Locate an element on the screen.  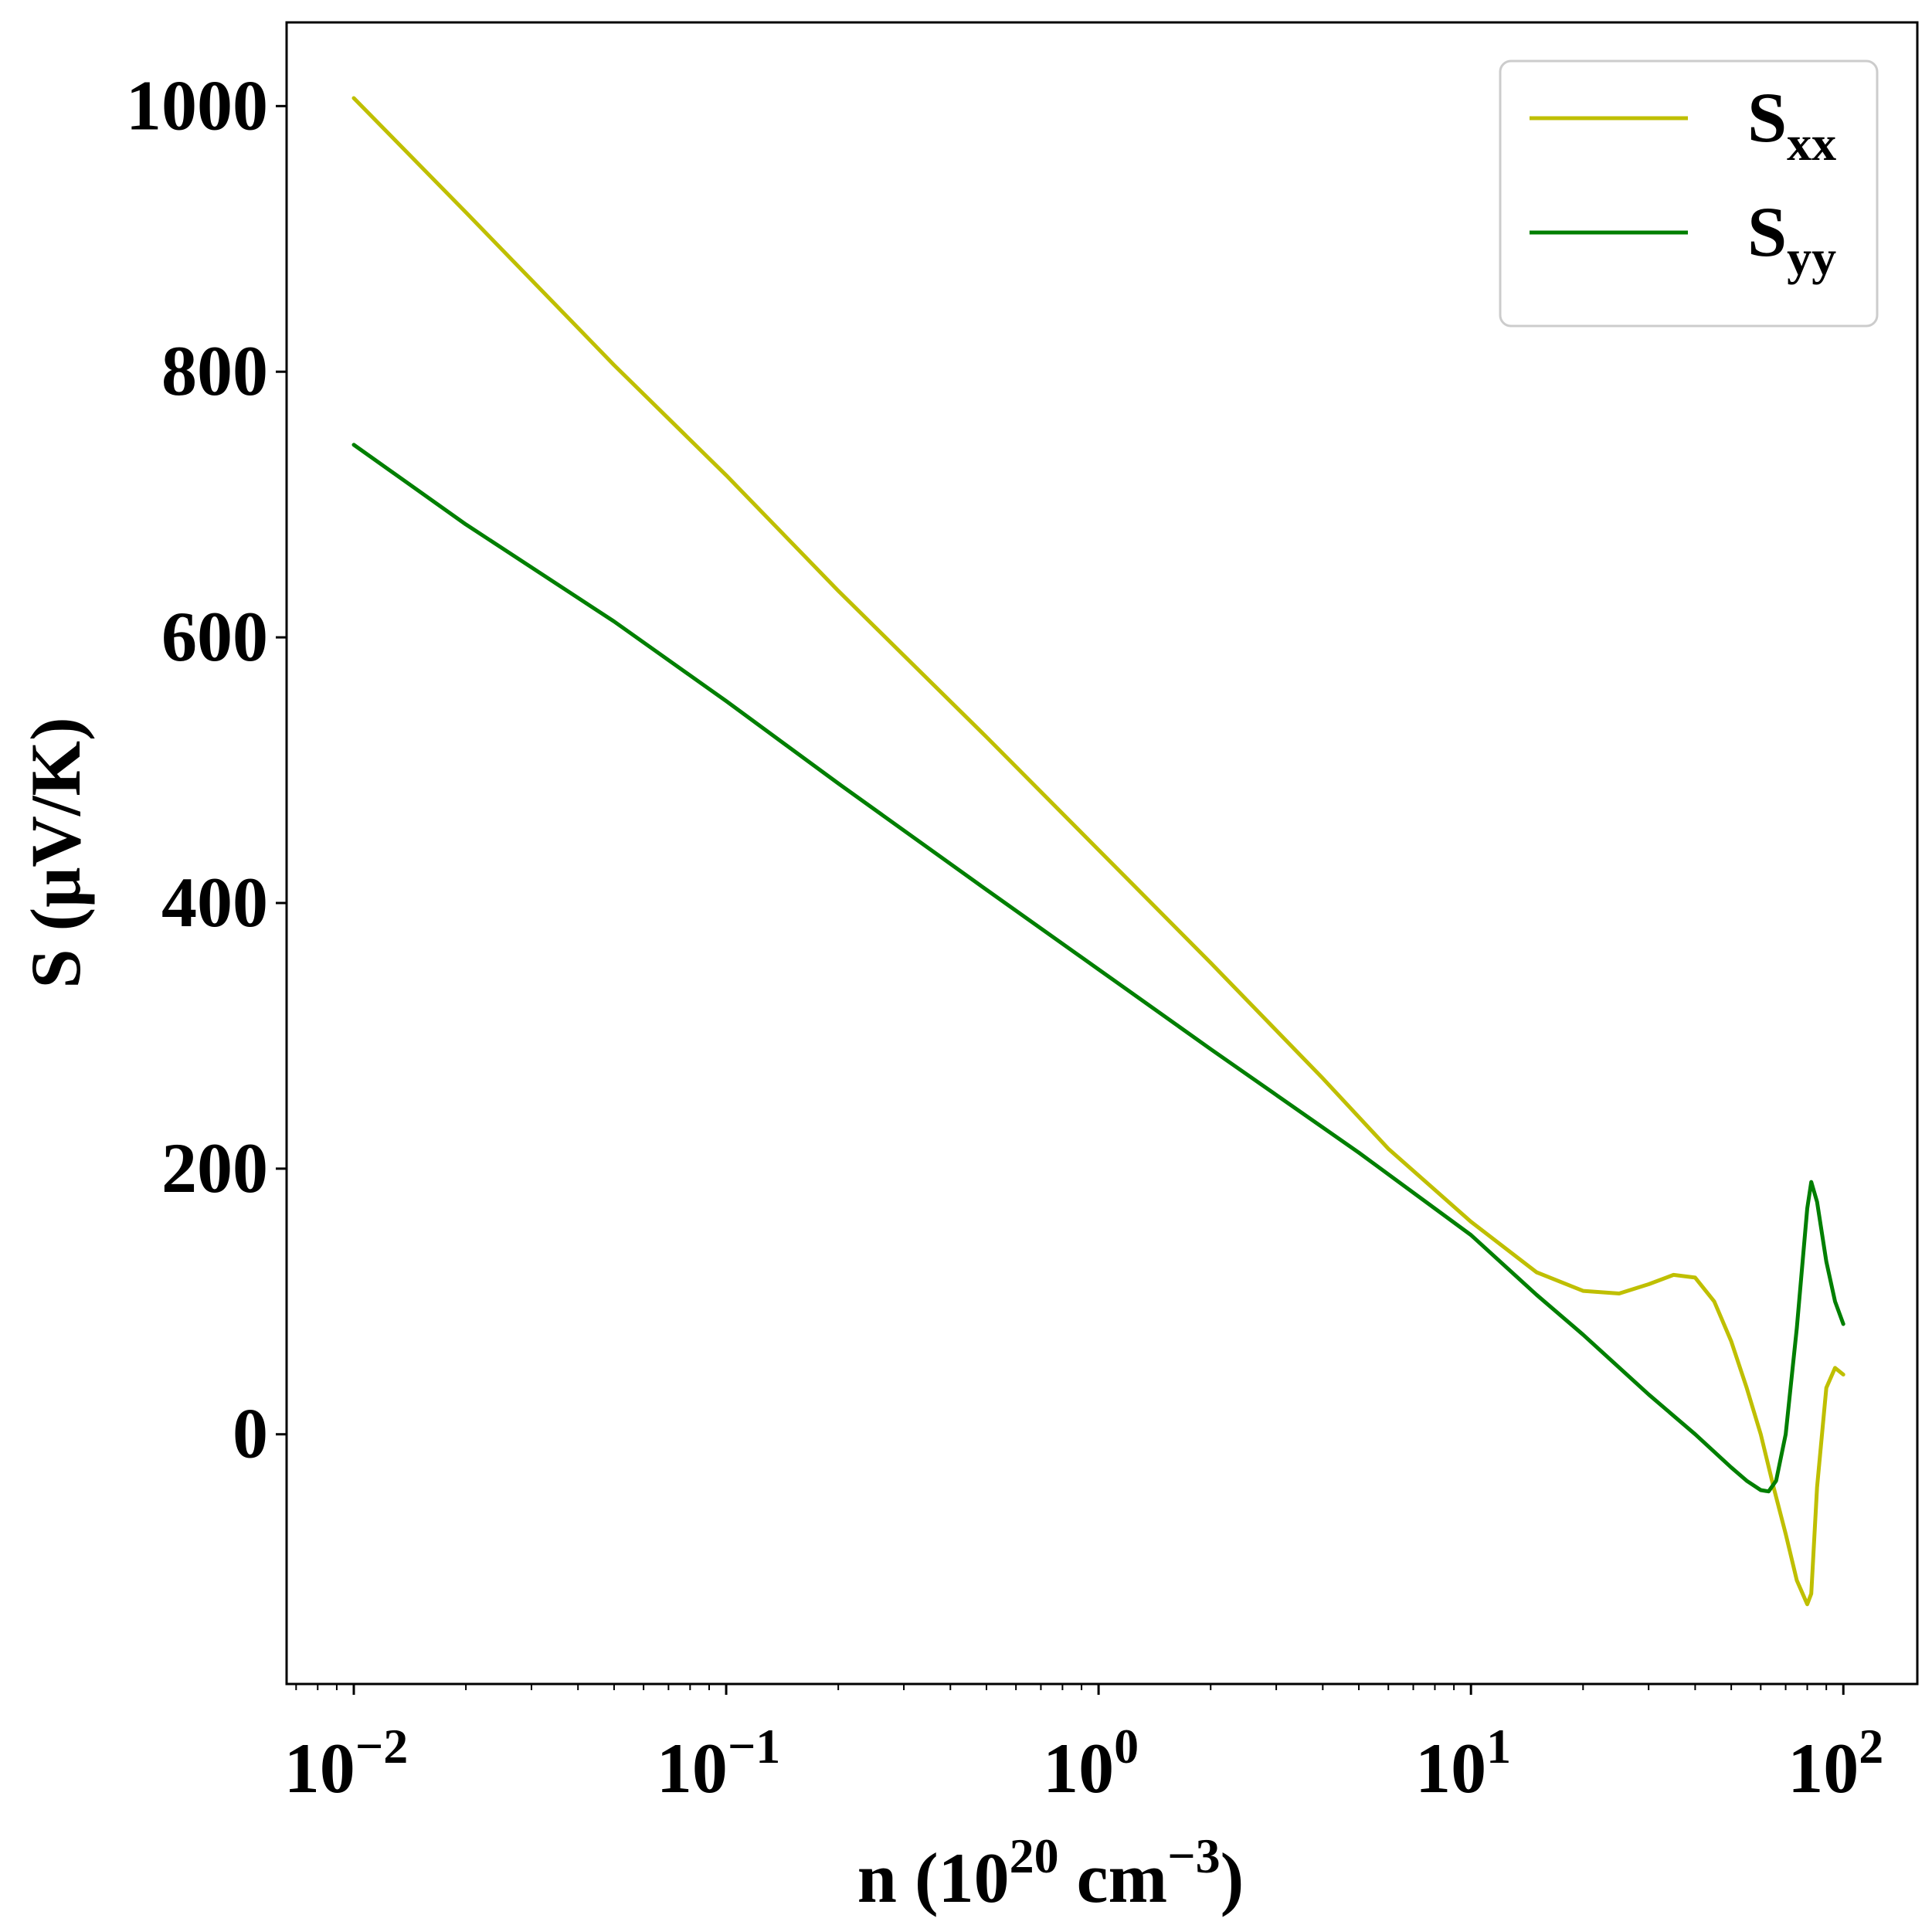
x-tick-label: 10² is located at coordinates (1836, 1763).